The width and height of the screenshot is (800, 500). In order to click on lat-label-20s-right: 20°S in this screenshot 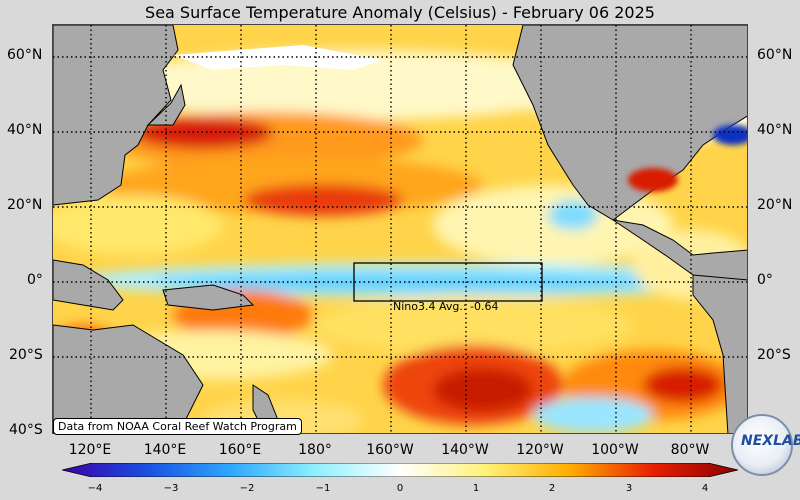, I will do `click(774, 355)`.